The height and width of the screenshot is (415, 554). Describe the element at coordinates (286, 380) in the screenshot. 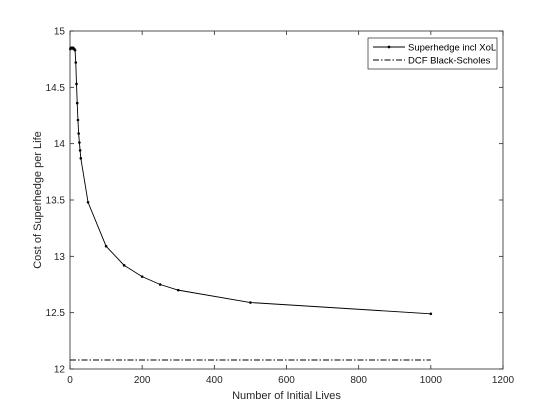

I see `x-tick-label: 600` at that location.